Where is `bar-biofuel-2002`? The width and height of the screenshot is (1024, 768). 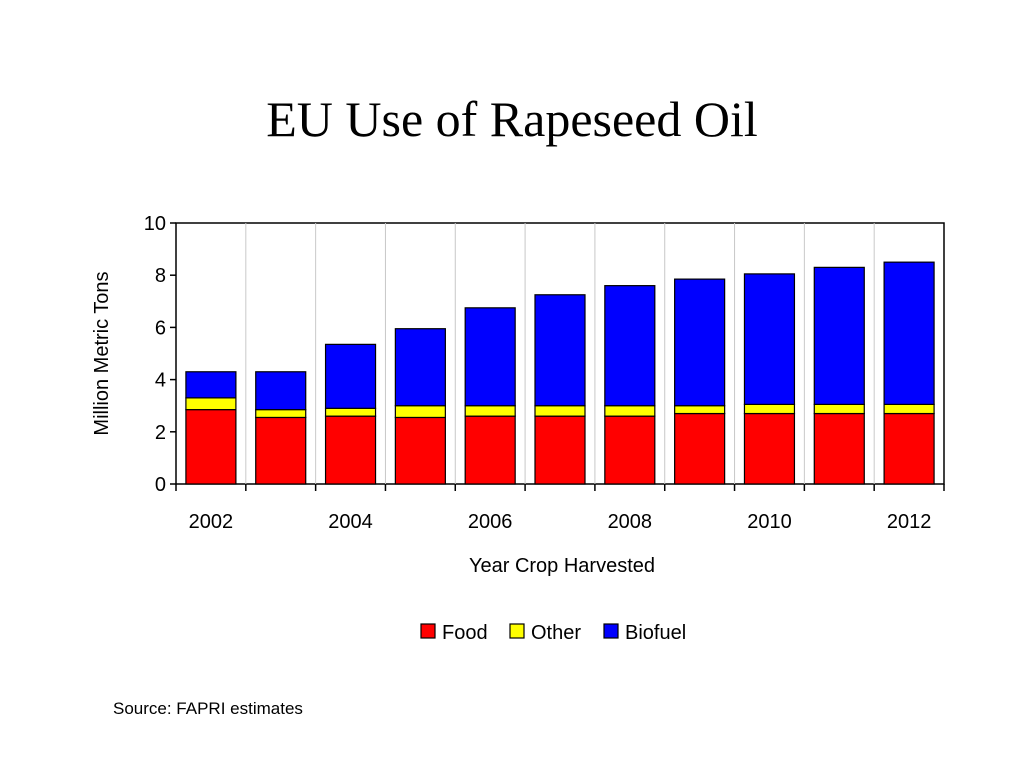 bar-biofuel-2002 is located at coordinates (211, 385).